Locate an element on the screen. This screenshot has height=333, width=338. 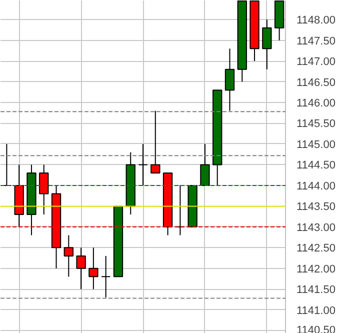
y-tick-label: 1141.50 is located at coordinates (316, 290).